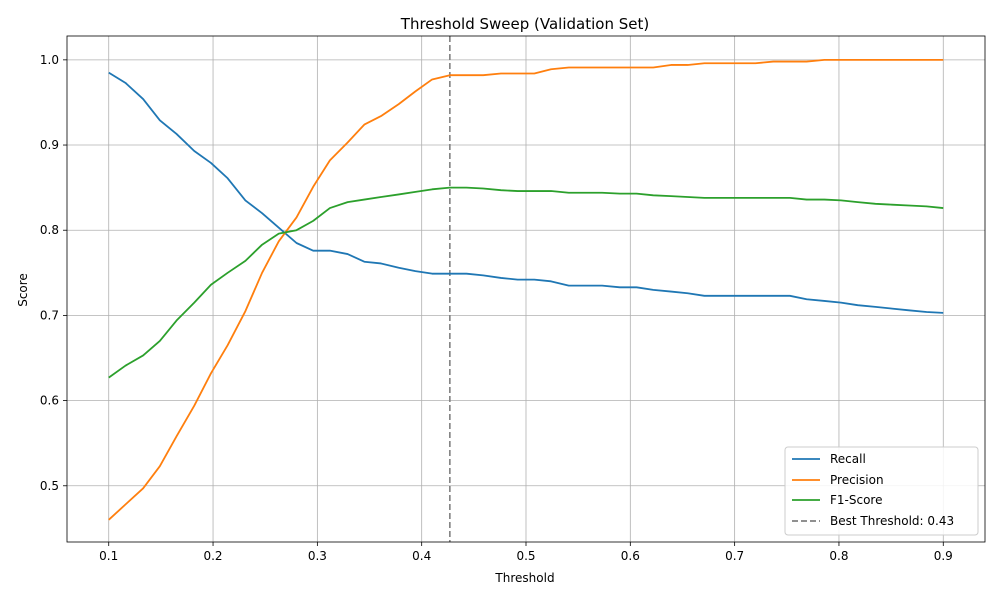 This screenshot has width=1000, height=604. What do you see at coordinates (49, 230) in the screenshot?
I see `y-tick-label: 0.8` at bounding box center [49, 230].